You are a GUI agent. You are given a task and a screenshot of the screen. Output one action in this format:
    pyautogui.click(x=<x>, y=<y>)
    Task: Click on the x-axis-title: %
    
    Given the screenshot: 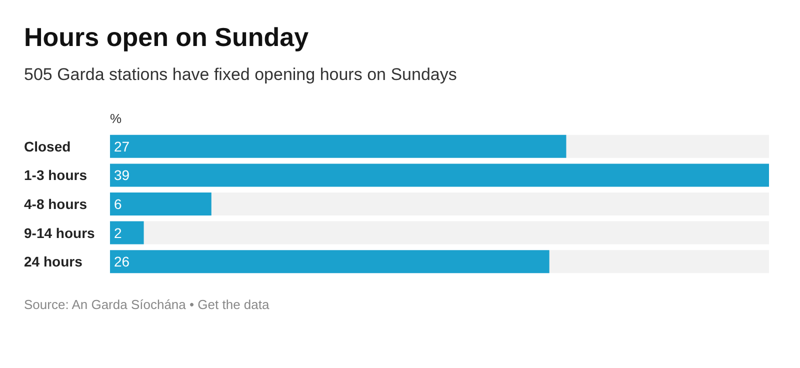 What is the action you would take?
    pyautogui.click(x=116, y=118)
    